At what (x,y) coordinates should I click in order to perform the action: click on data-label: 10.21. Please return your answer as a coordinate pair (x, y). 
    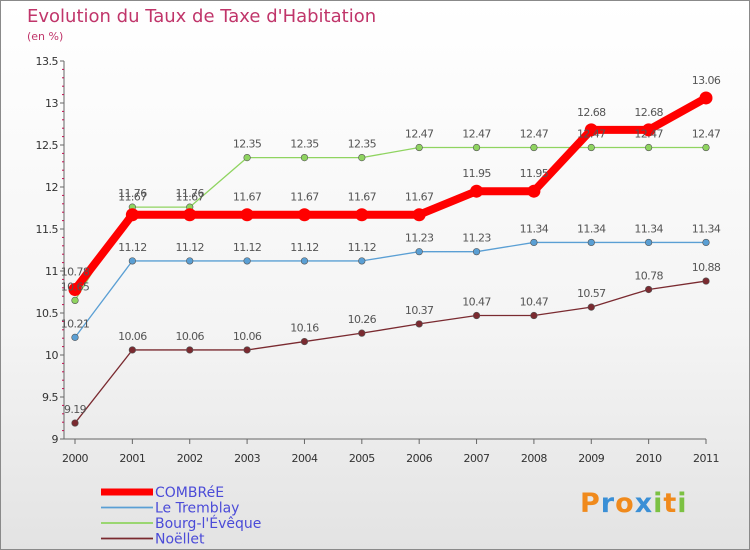
    Looking at the image, I should click on (75, 323).